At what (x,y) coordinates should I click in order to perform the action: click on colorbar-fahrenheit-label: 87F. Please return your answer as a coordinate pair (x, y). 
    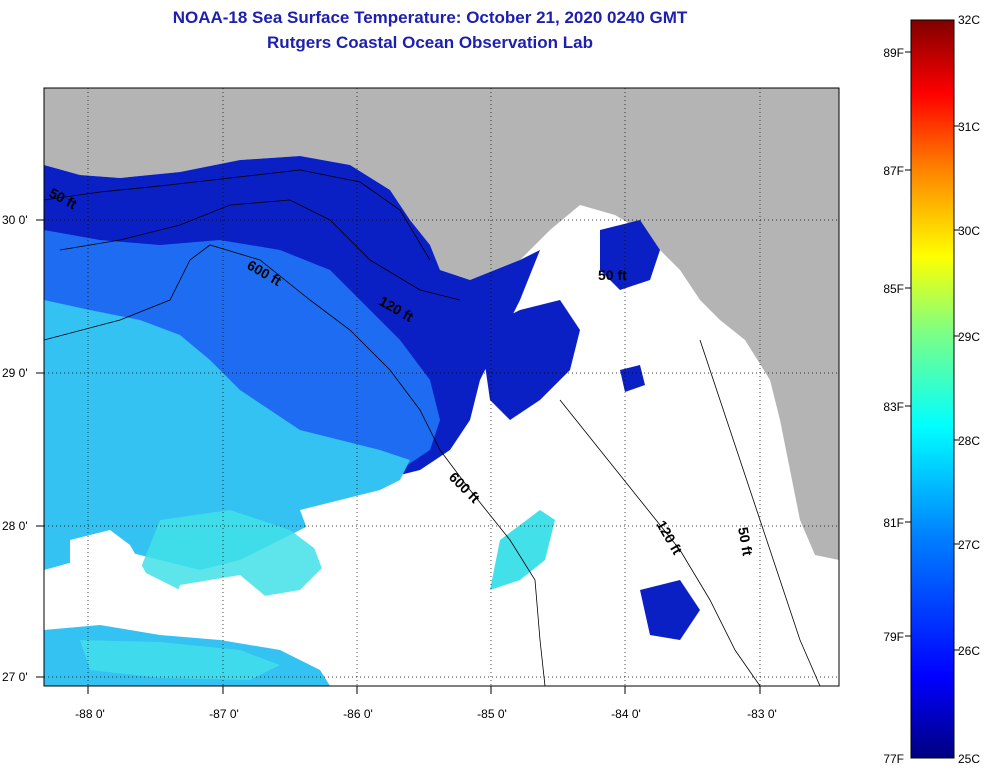
    Looking at the image, I should click on (893, 171).